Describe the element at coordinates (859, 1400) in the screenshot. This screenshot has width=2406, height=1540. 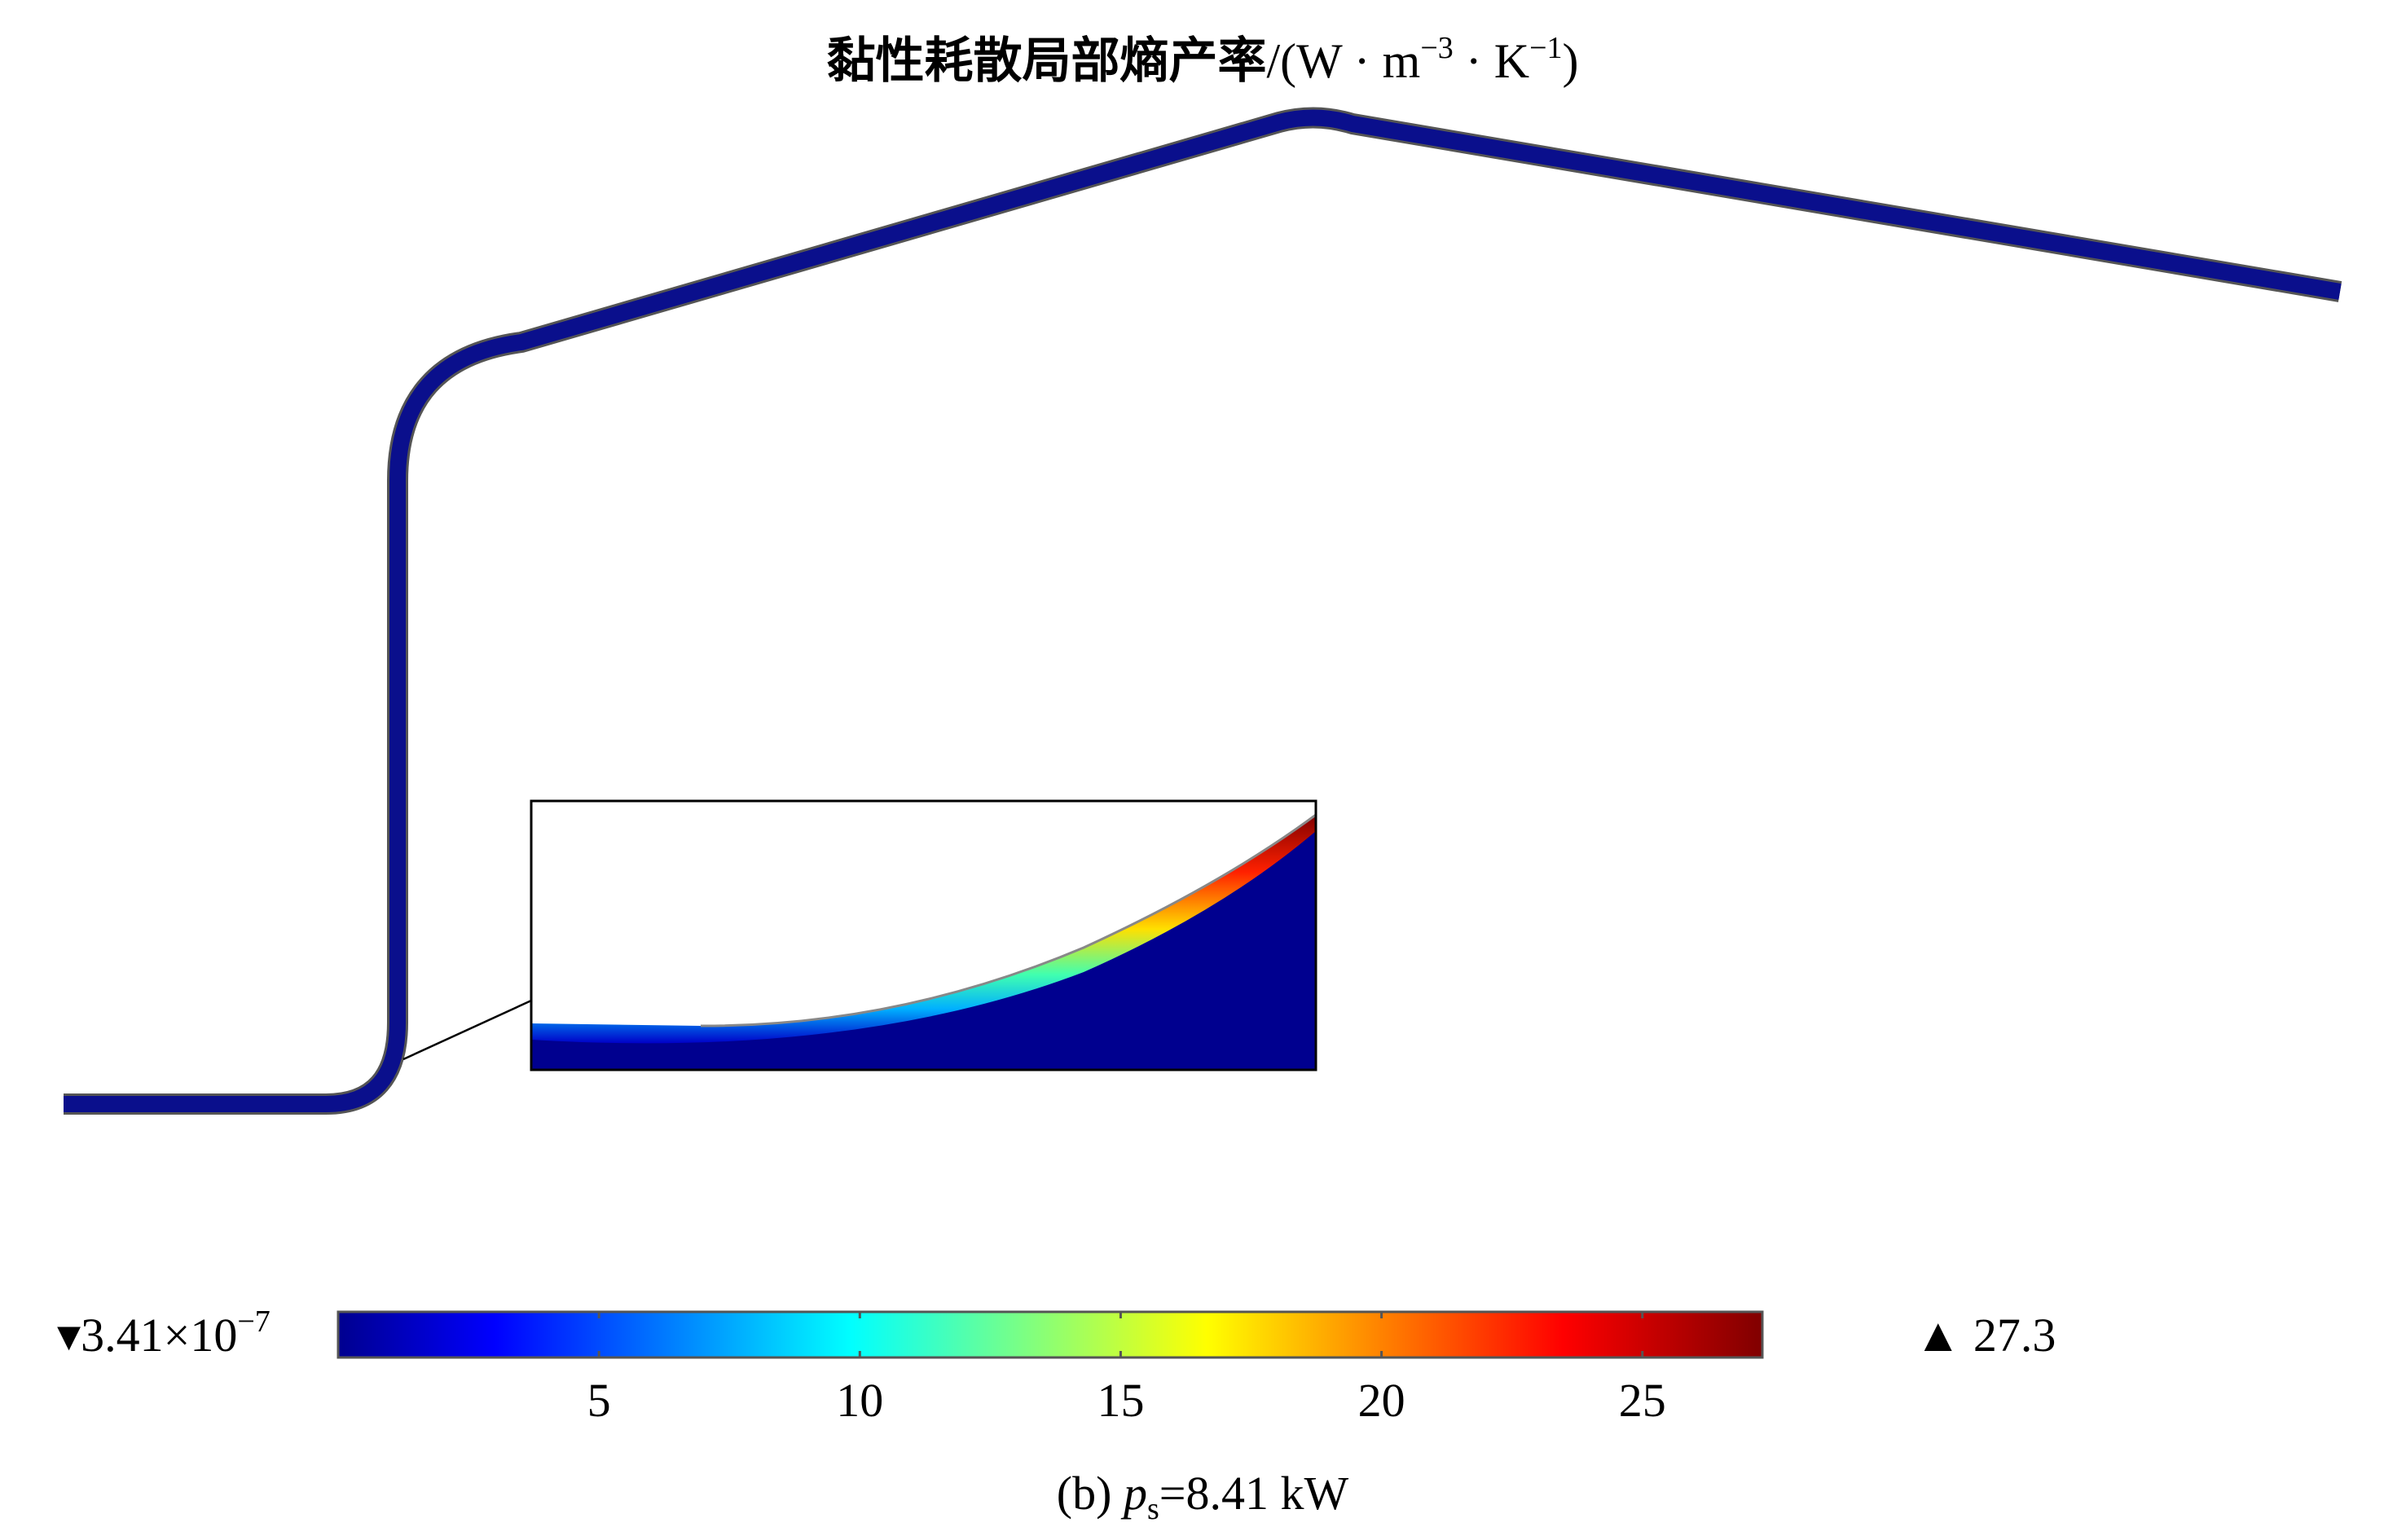
I see `colorbar-tick-label: 10` at that location.